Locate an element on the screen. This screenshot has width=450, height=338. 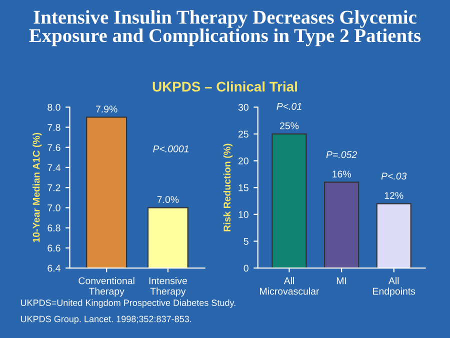
y-tick-label: 25 is located at coordinates (243, 134).